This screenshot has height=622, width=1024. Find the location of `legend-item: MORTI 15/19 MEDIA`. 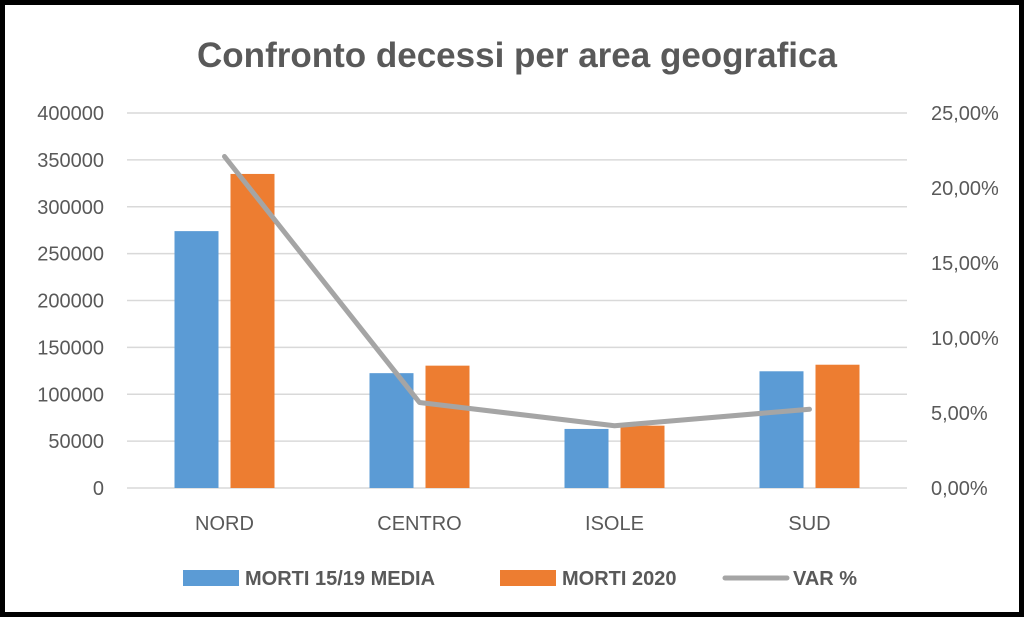

legend-item: MORTI 15/19 MEDIA is located at coordinates (309, 579).